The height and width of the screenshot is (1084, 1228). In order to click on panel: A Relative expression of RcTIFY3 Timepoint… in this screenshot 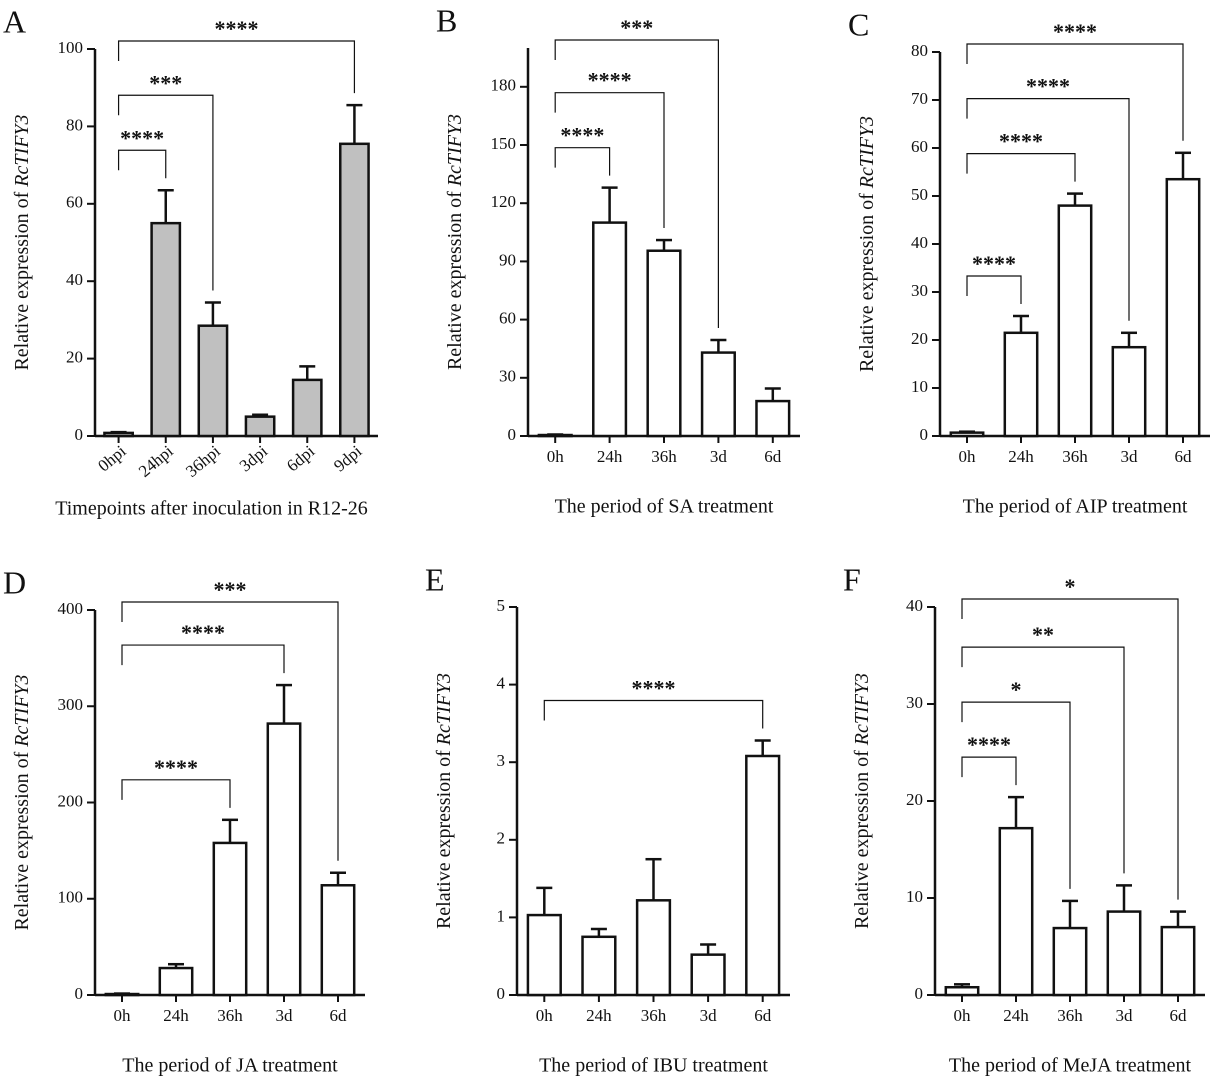, I will do `click(190, 261)`.